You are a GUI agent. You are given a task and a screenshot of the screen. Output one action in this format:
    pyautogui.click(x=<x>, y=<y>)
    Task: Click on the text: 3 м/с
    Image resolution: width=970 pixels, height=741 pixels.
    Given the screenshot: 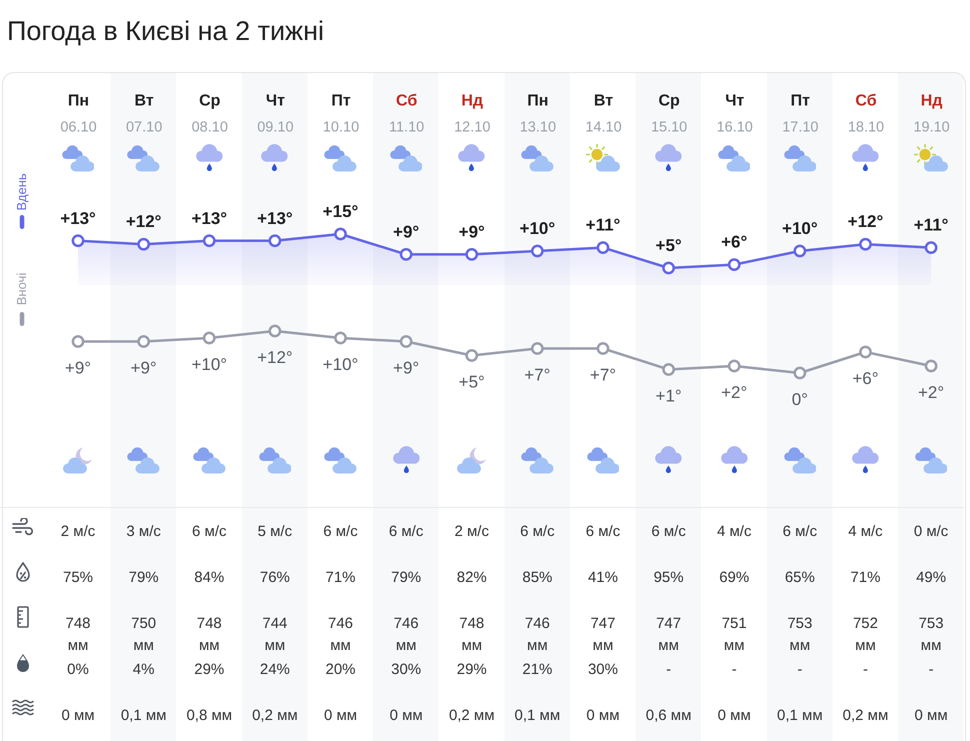 What is the action you would take?
    pyautogui.click(x=144, y=531)
    